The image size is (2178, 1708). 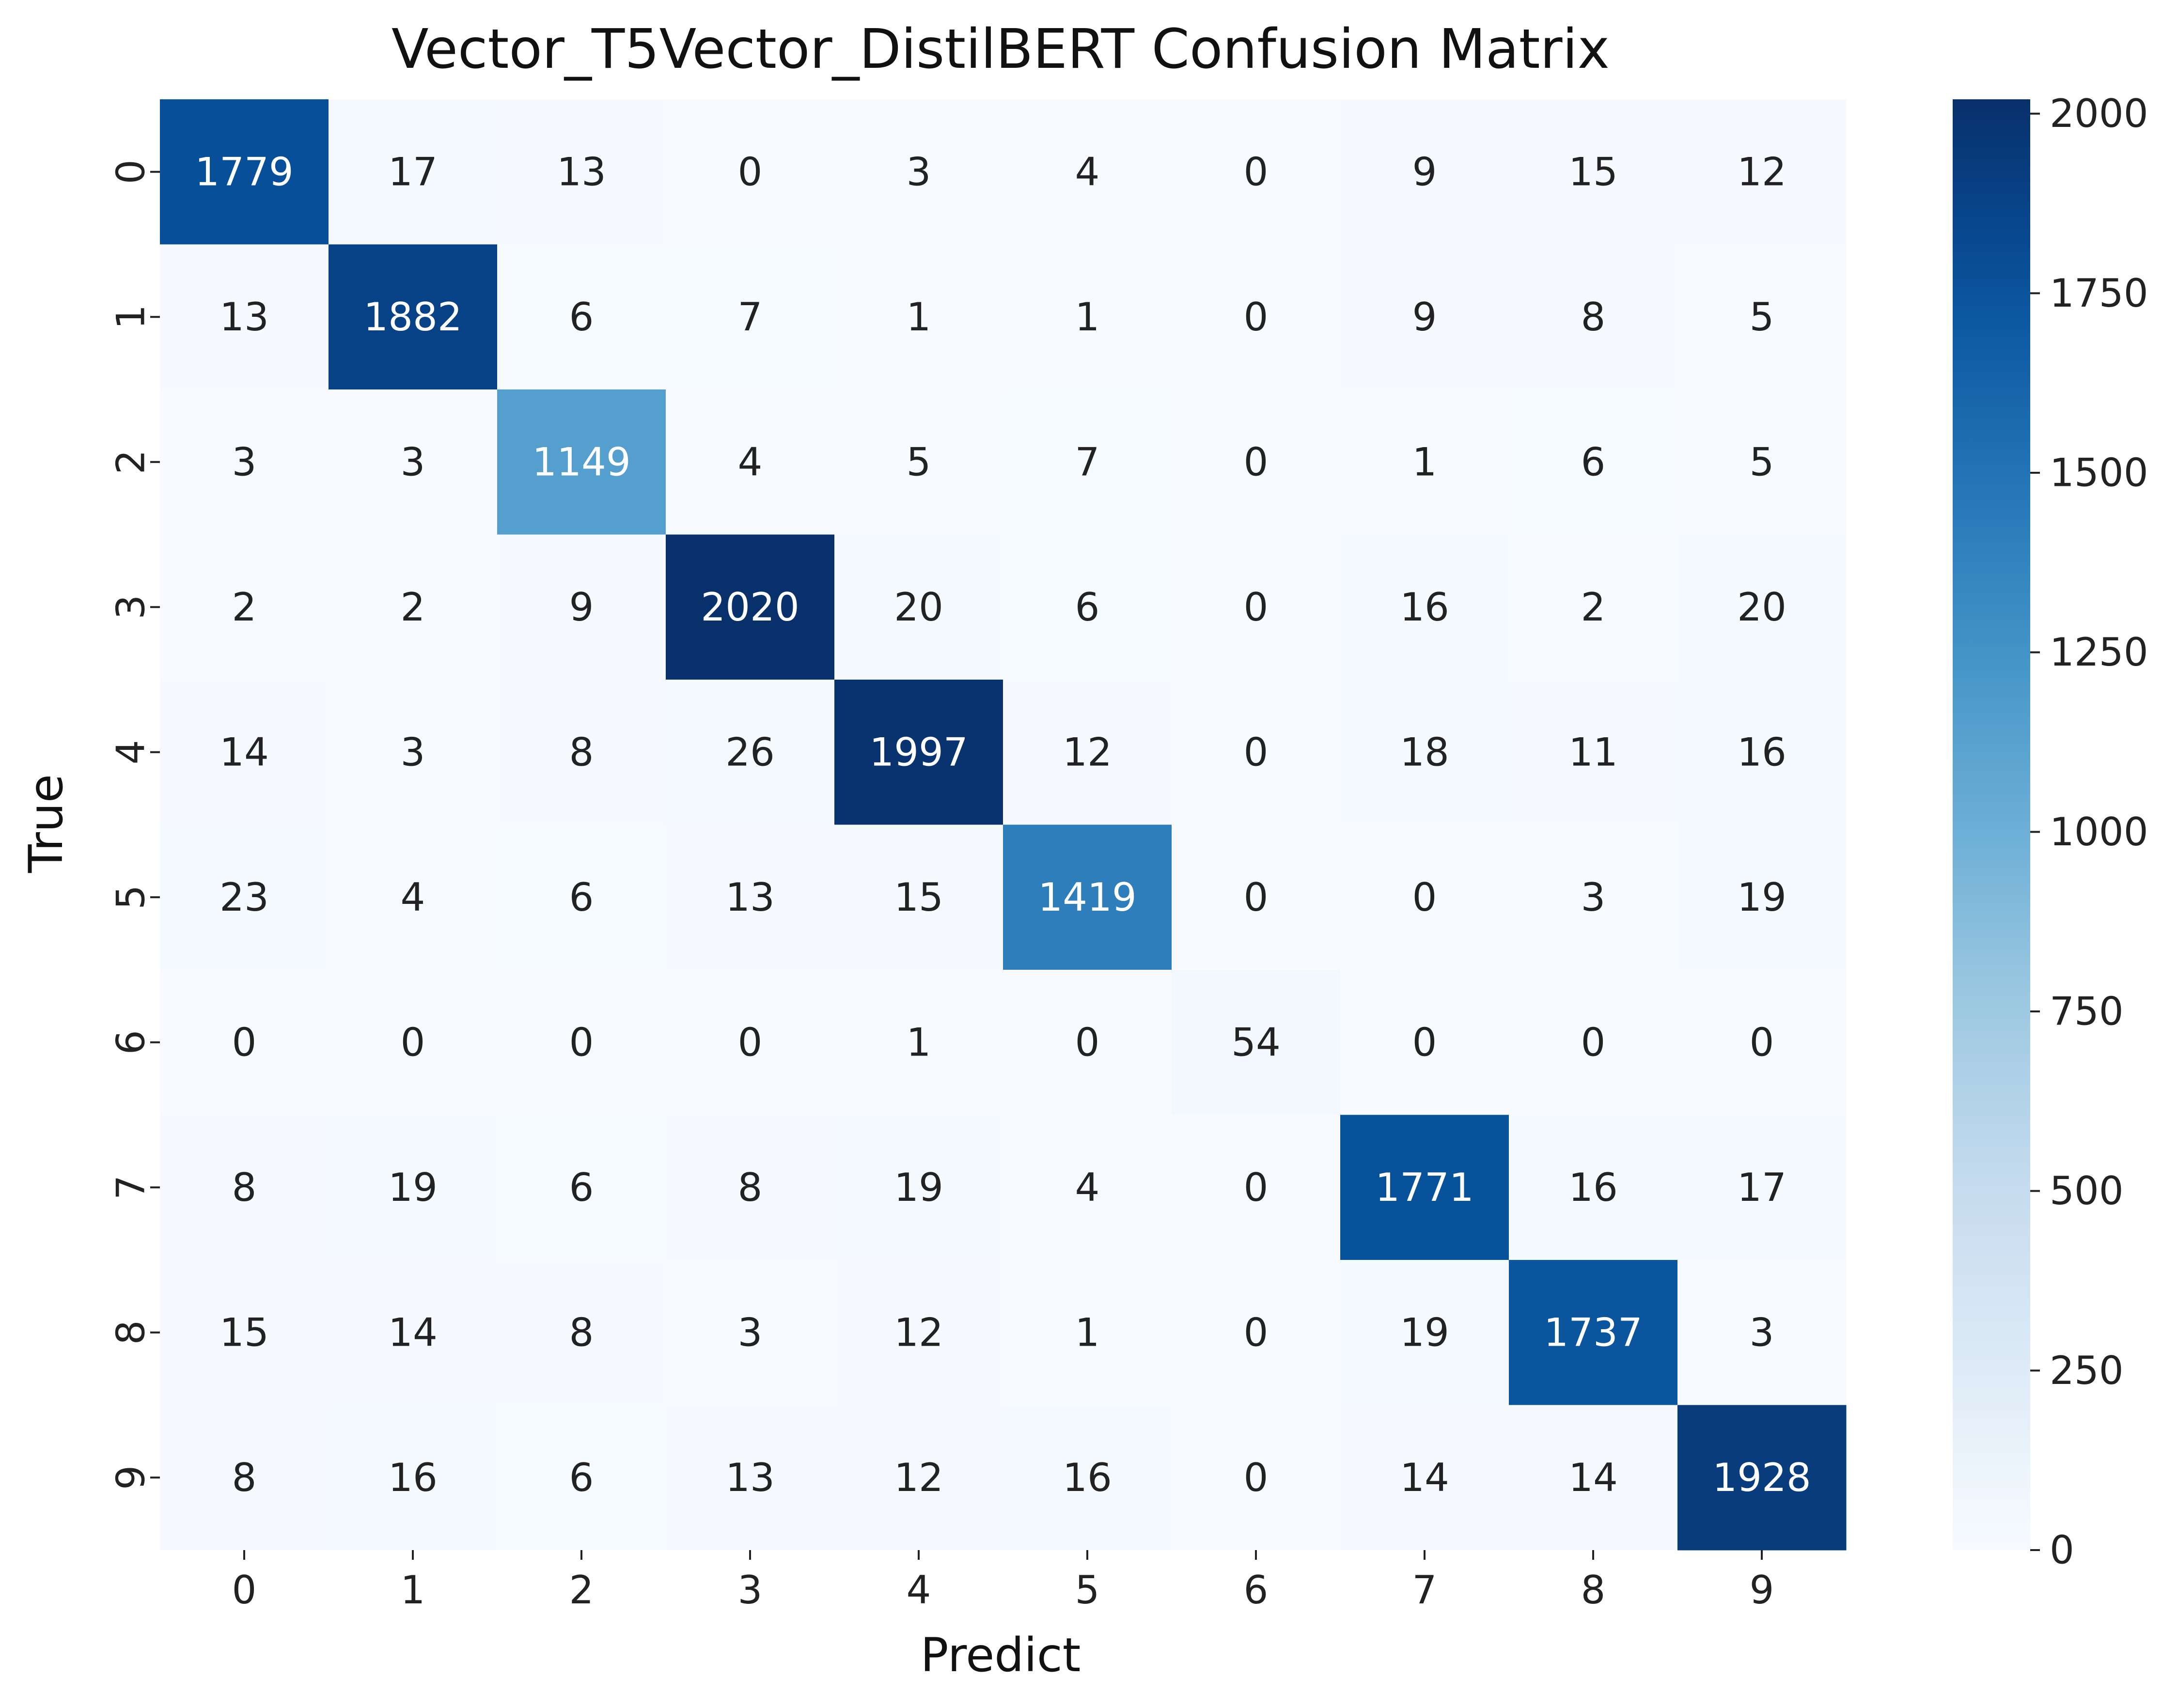 I want to click on y-axis-label: True, so click(x=46, y=823).